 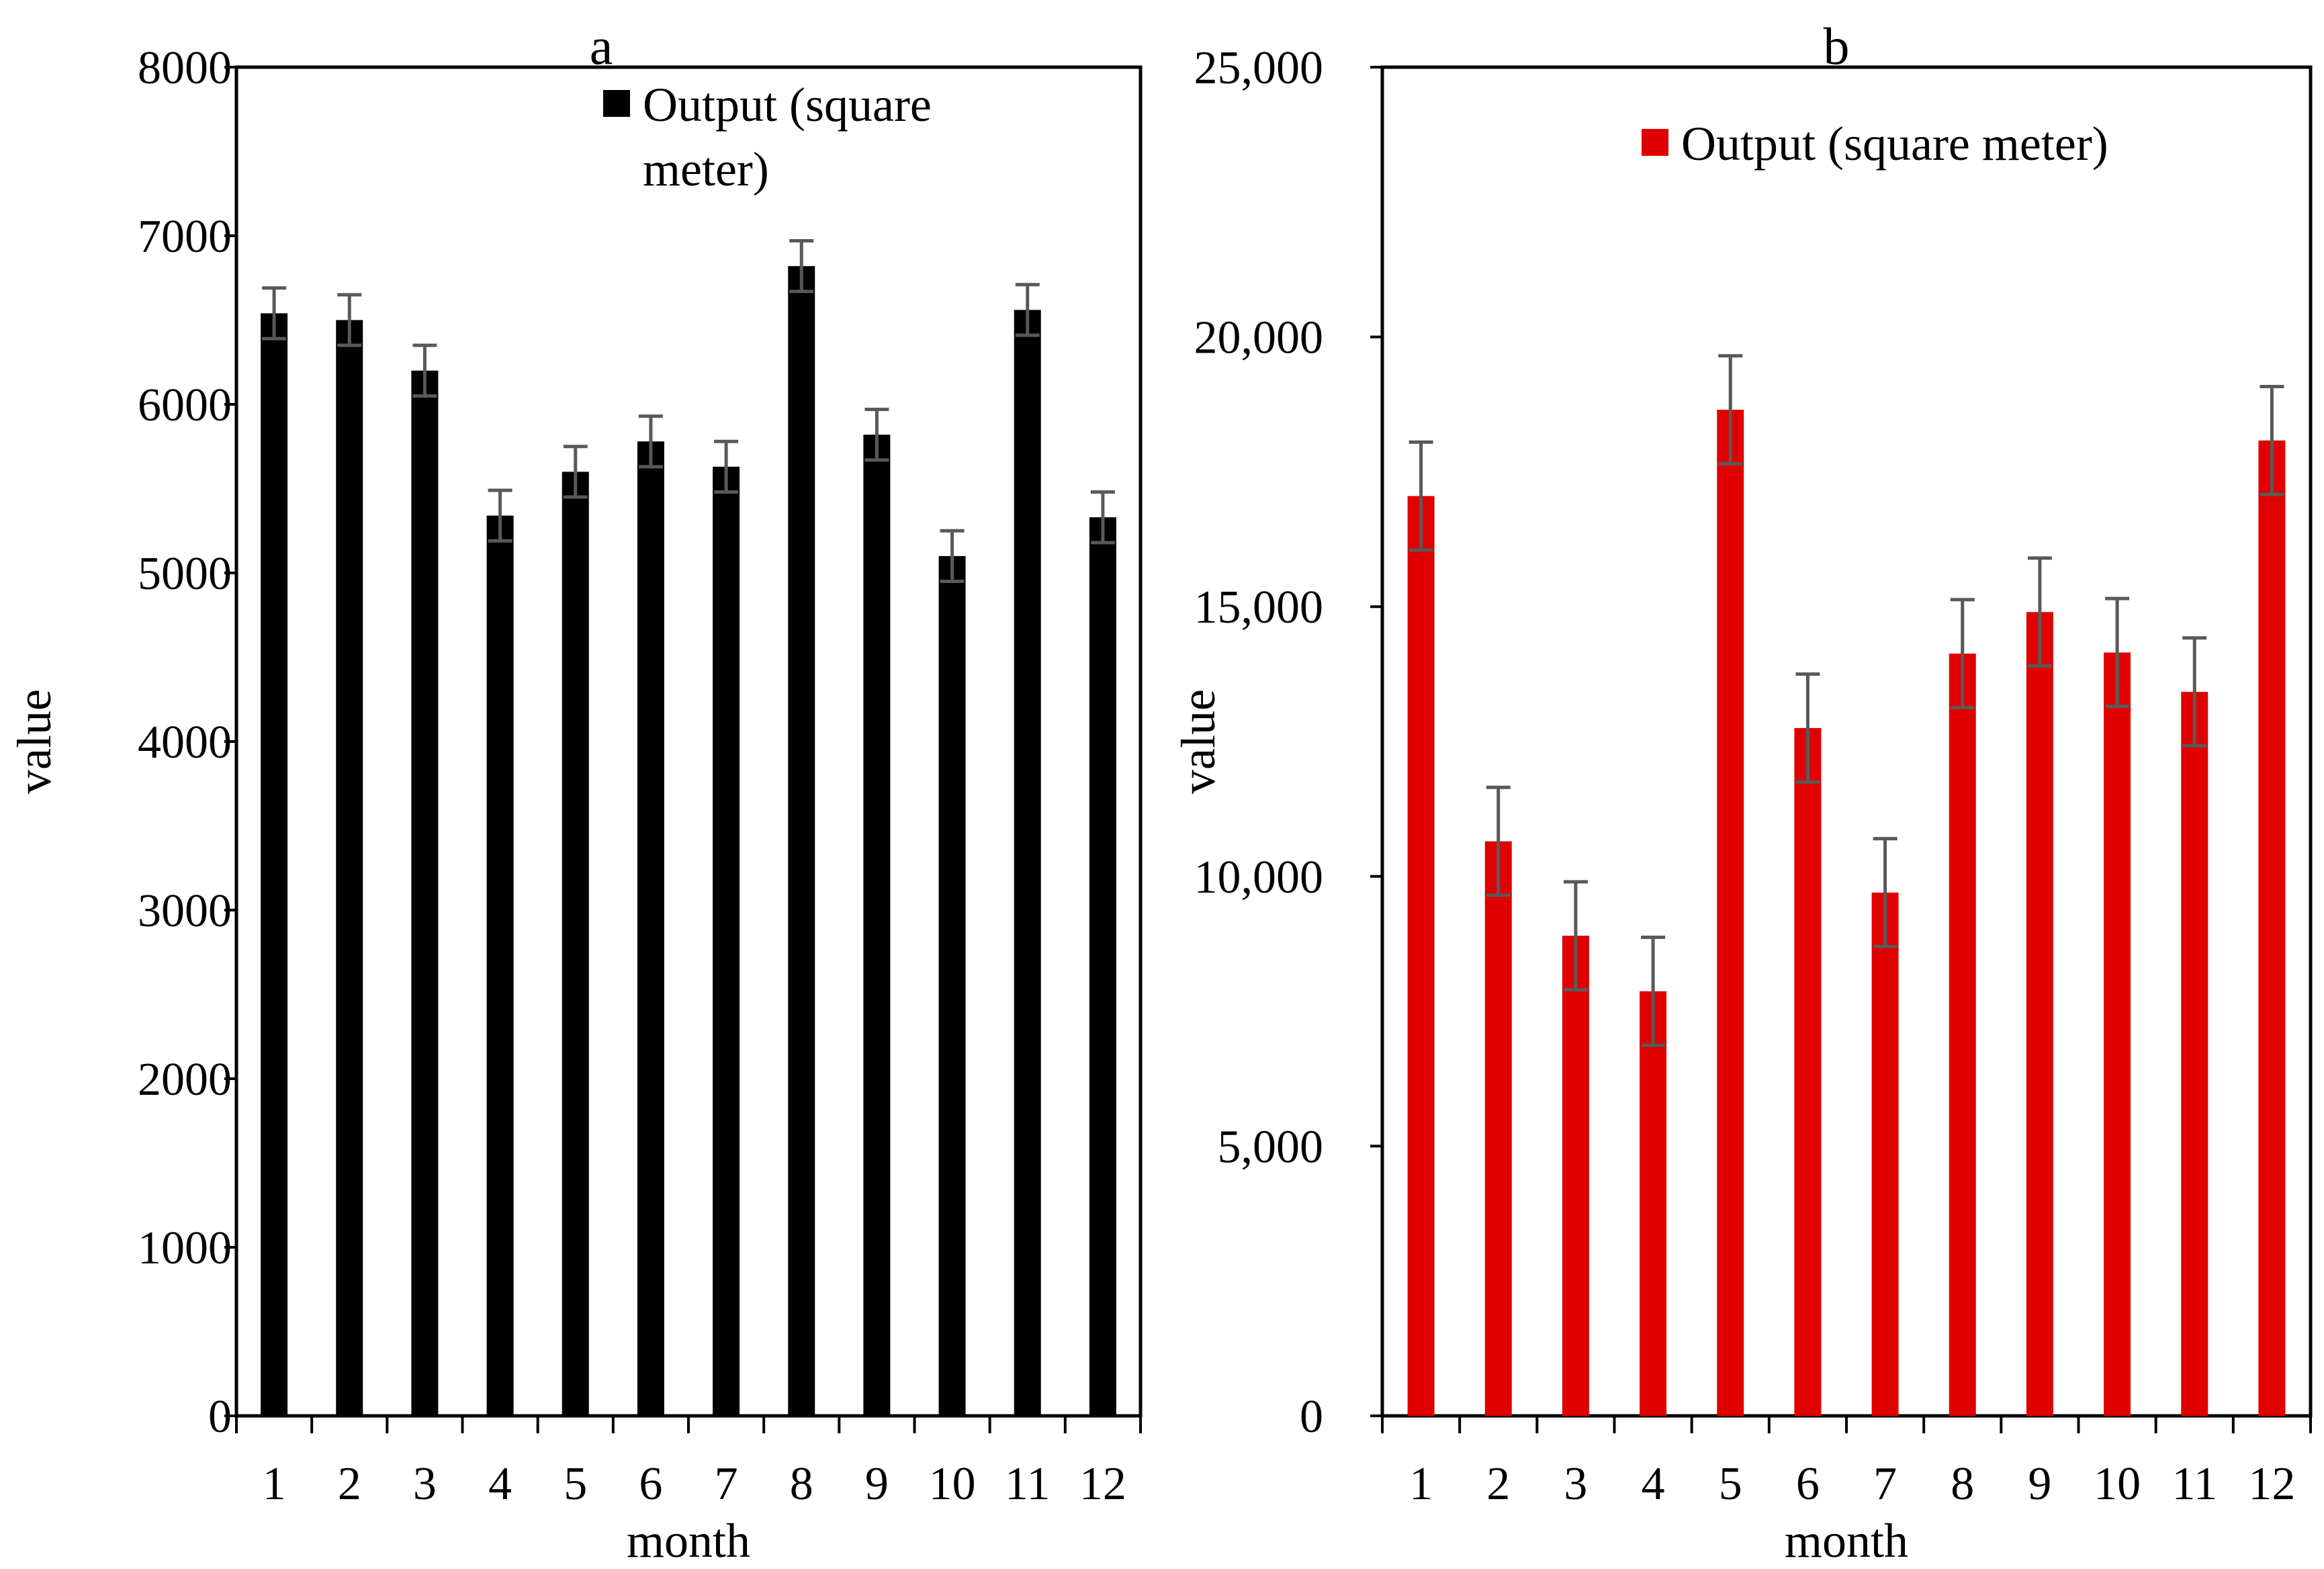 What do you see at coordinates (185, 574) in the screenshot?
I see `y-tick-label: 5000` at bounding box center [185, 574].